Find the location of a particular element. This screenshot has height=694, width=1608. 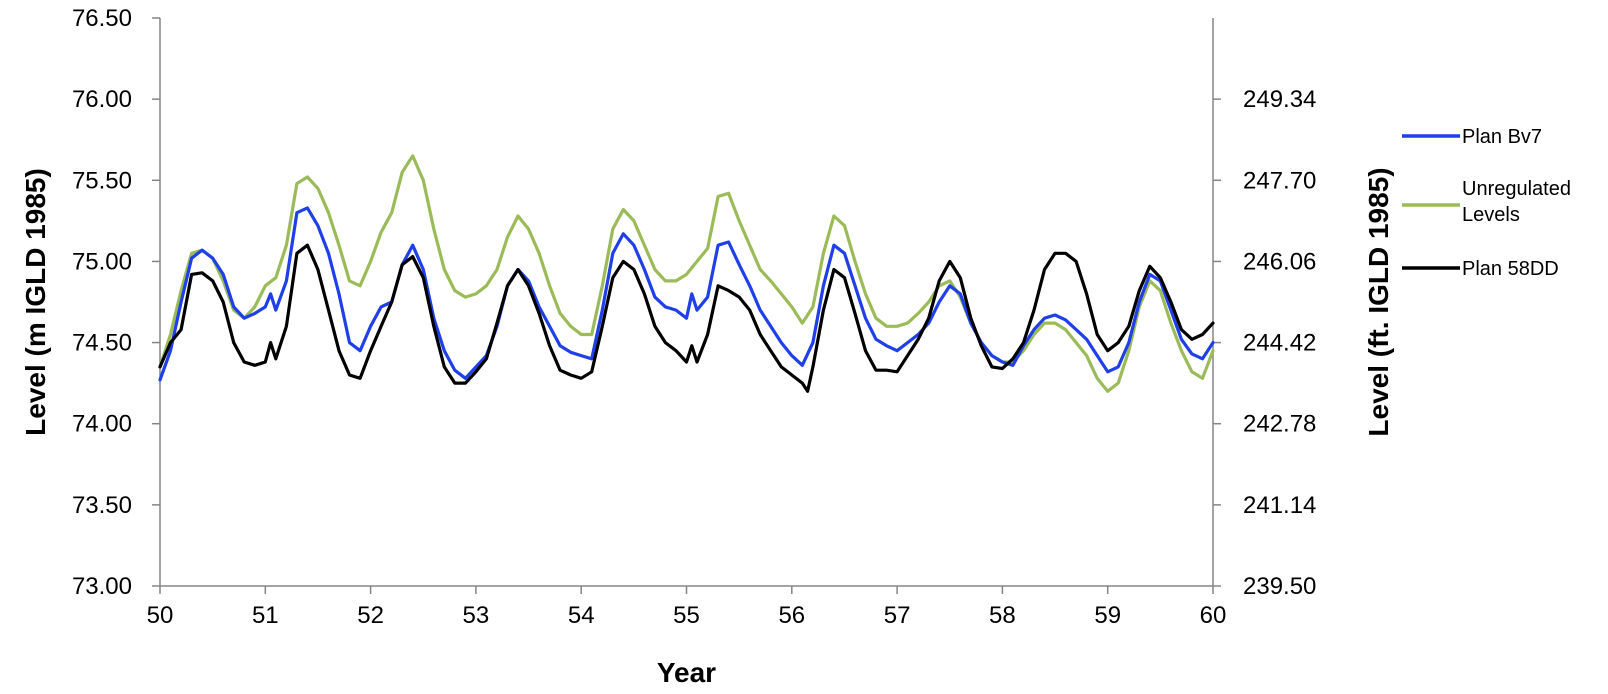

x-tick-label: 59 is located at coordinates (1107, 615).